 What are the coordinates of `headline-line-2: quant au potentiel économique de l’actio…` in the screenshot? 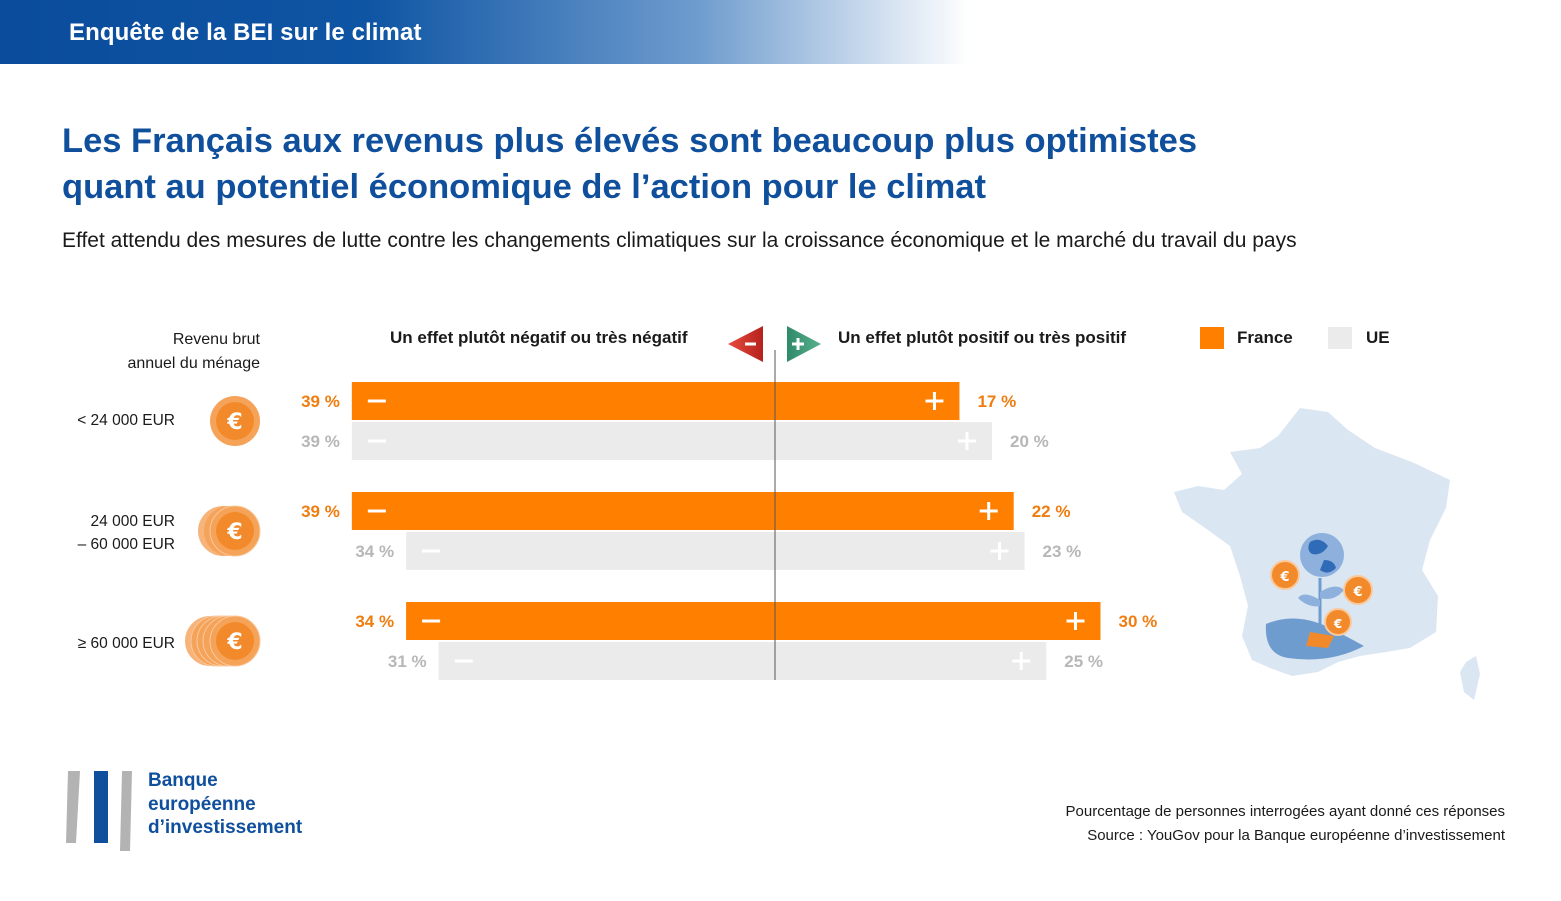 It's located at (524, 187).